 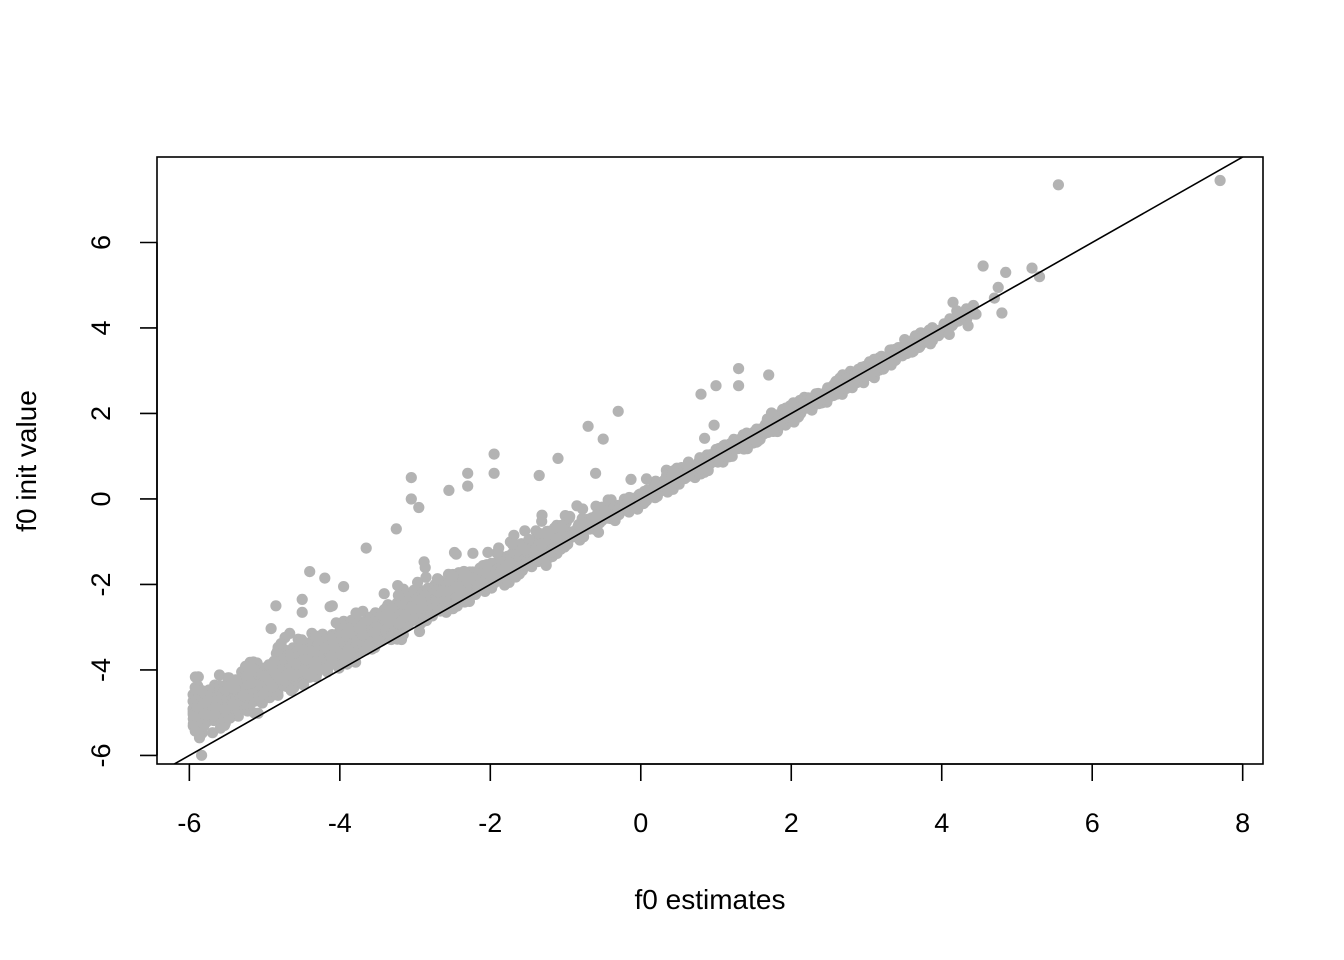 What do you see at coordinates (941, 823) in the screenshot?
I see `x-tick-label: 4` at bounding box center [941, 823].